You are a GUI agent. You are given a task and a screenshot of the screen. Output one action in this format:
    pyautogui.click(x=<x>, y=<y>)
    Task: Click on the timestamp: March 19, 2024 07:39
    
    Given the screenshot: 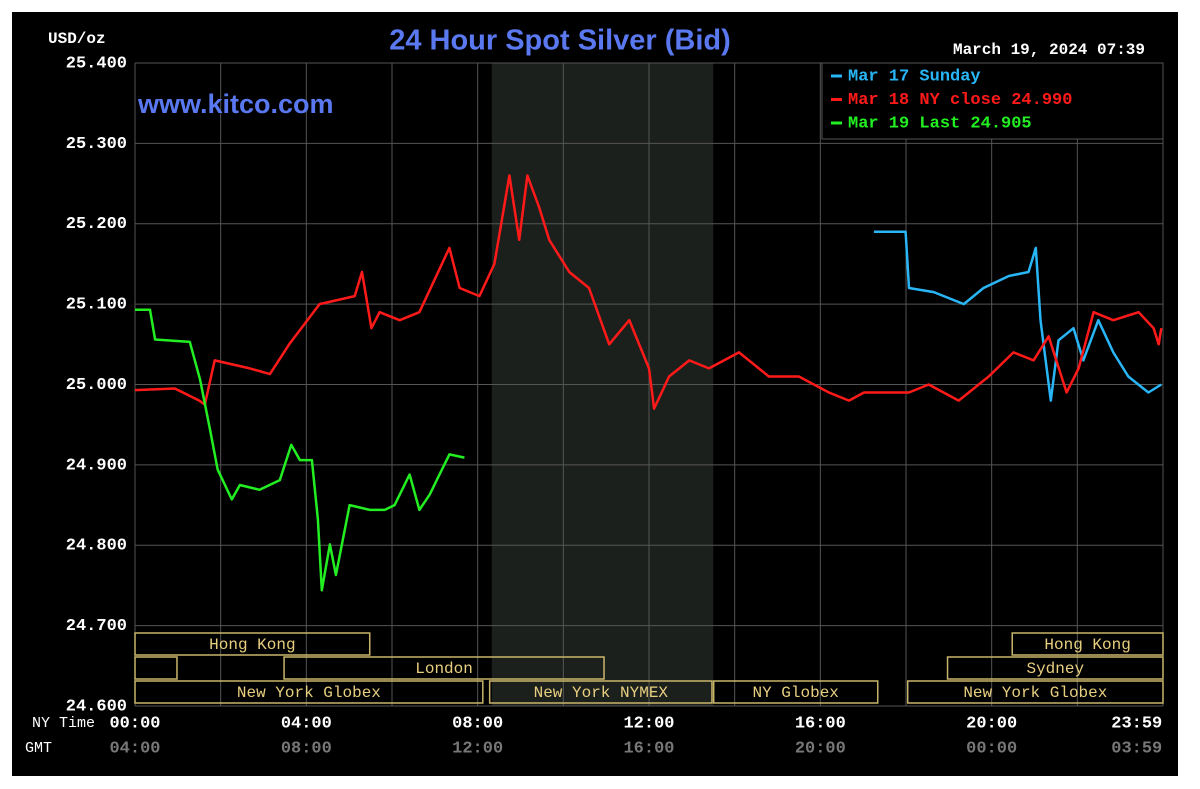 What is the action you would take?
    pyautogui.click(x=1049, y=50)
    